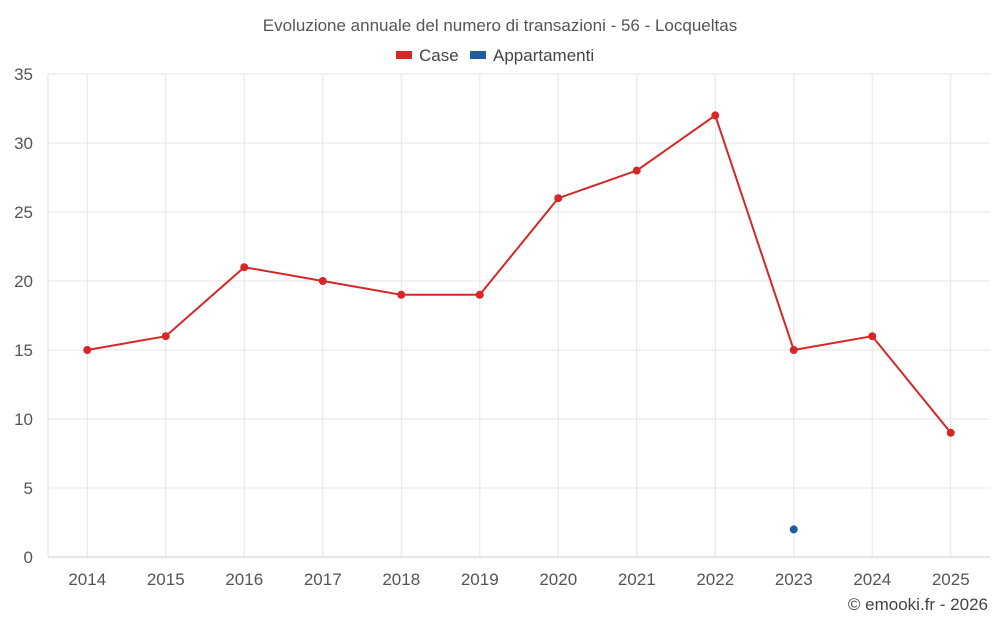 This screenshot has height=625, width=1000. I want to click on data-point-case-2018, so click(401, 294).